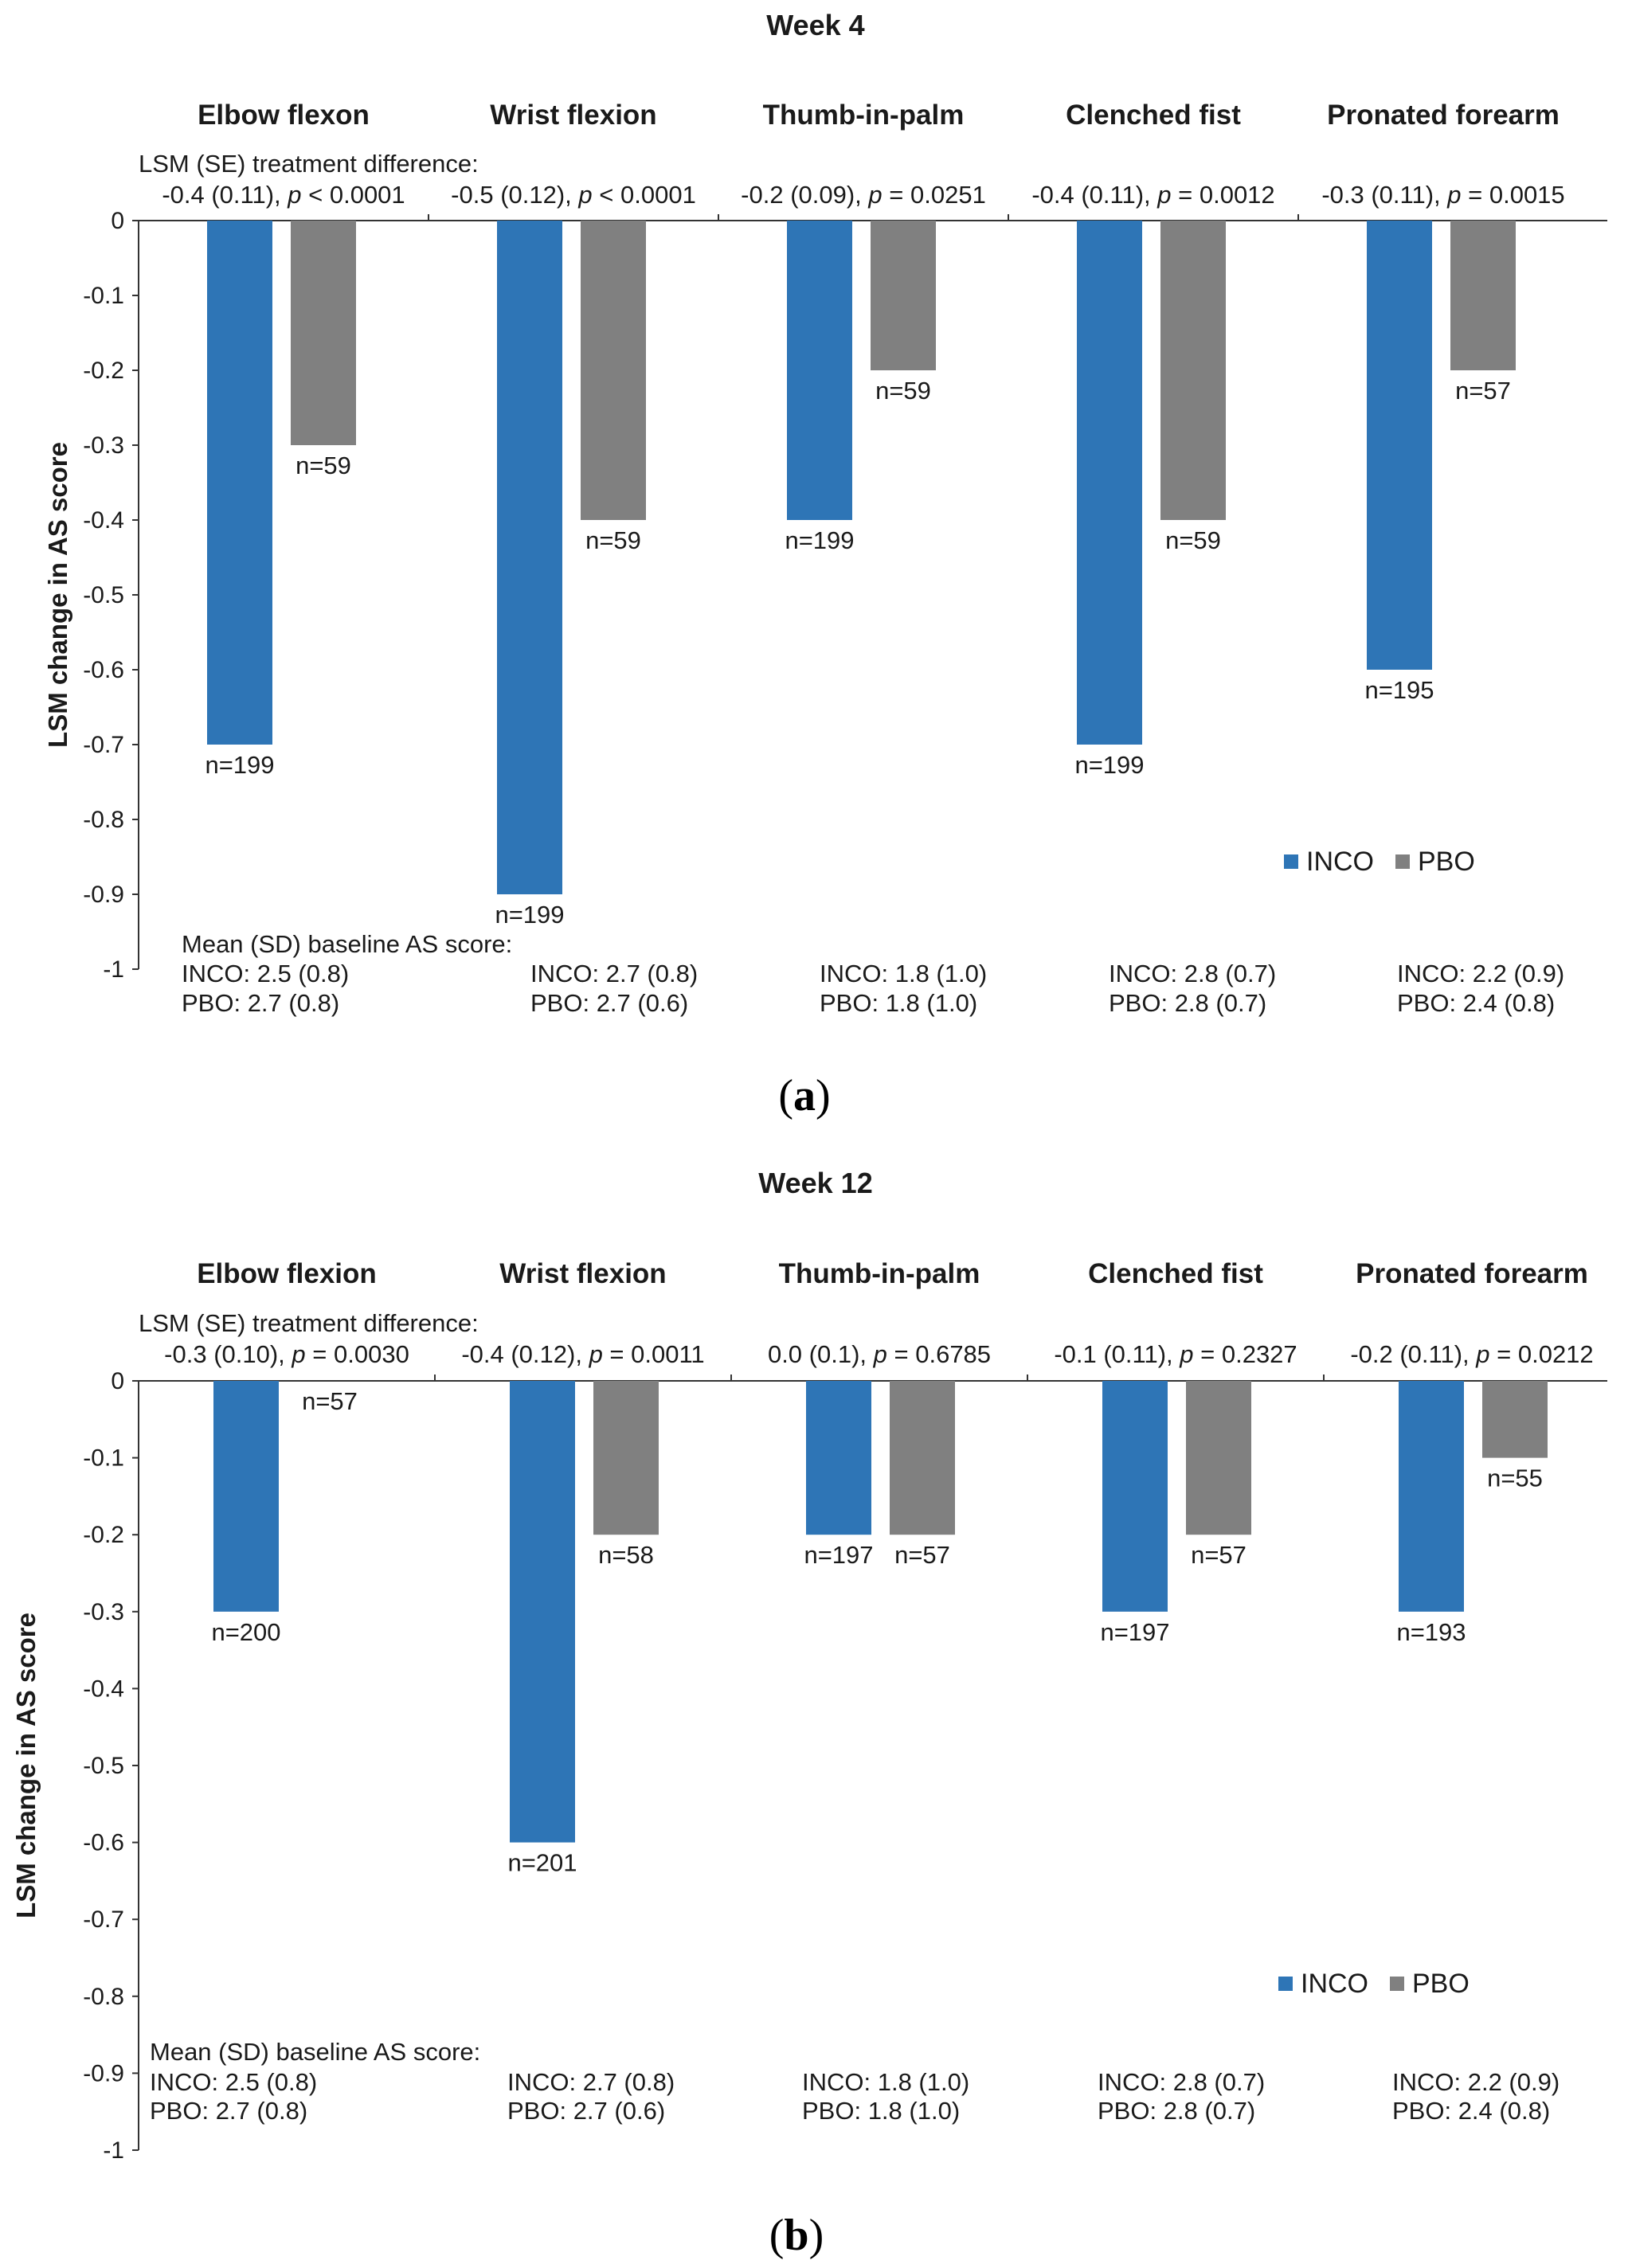 This screenshot has width=1632, height=2268. What do you see at coordinates (104, 1843) in the screenshot?
I see `y-tick-label: -0.6` at bounding box center [104, 1843].